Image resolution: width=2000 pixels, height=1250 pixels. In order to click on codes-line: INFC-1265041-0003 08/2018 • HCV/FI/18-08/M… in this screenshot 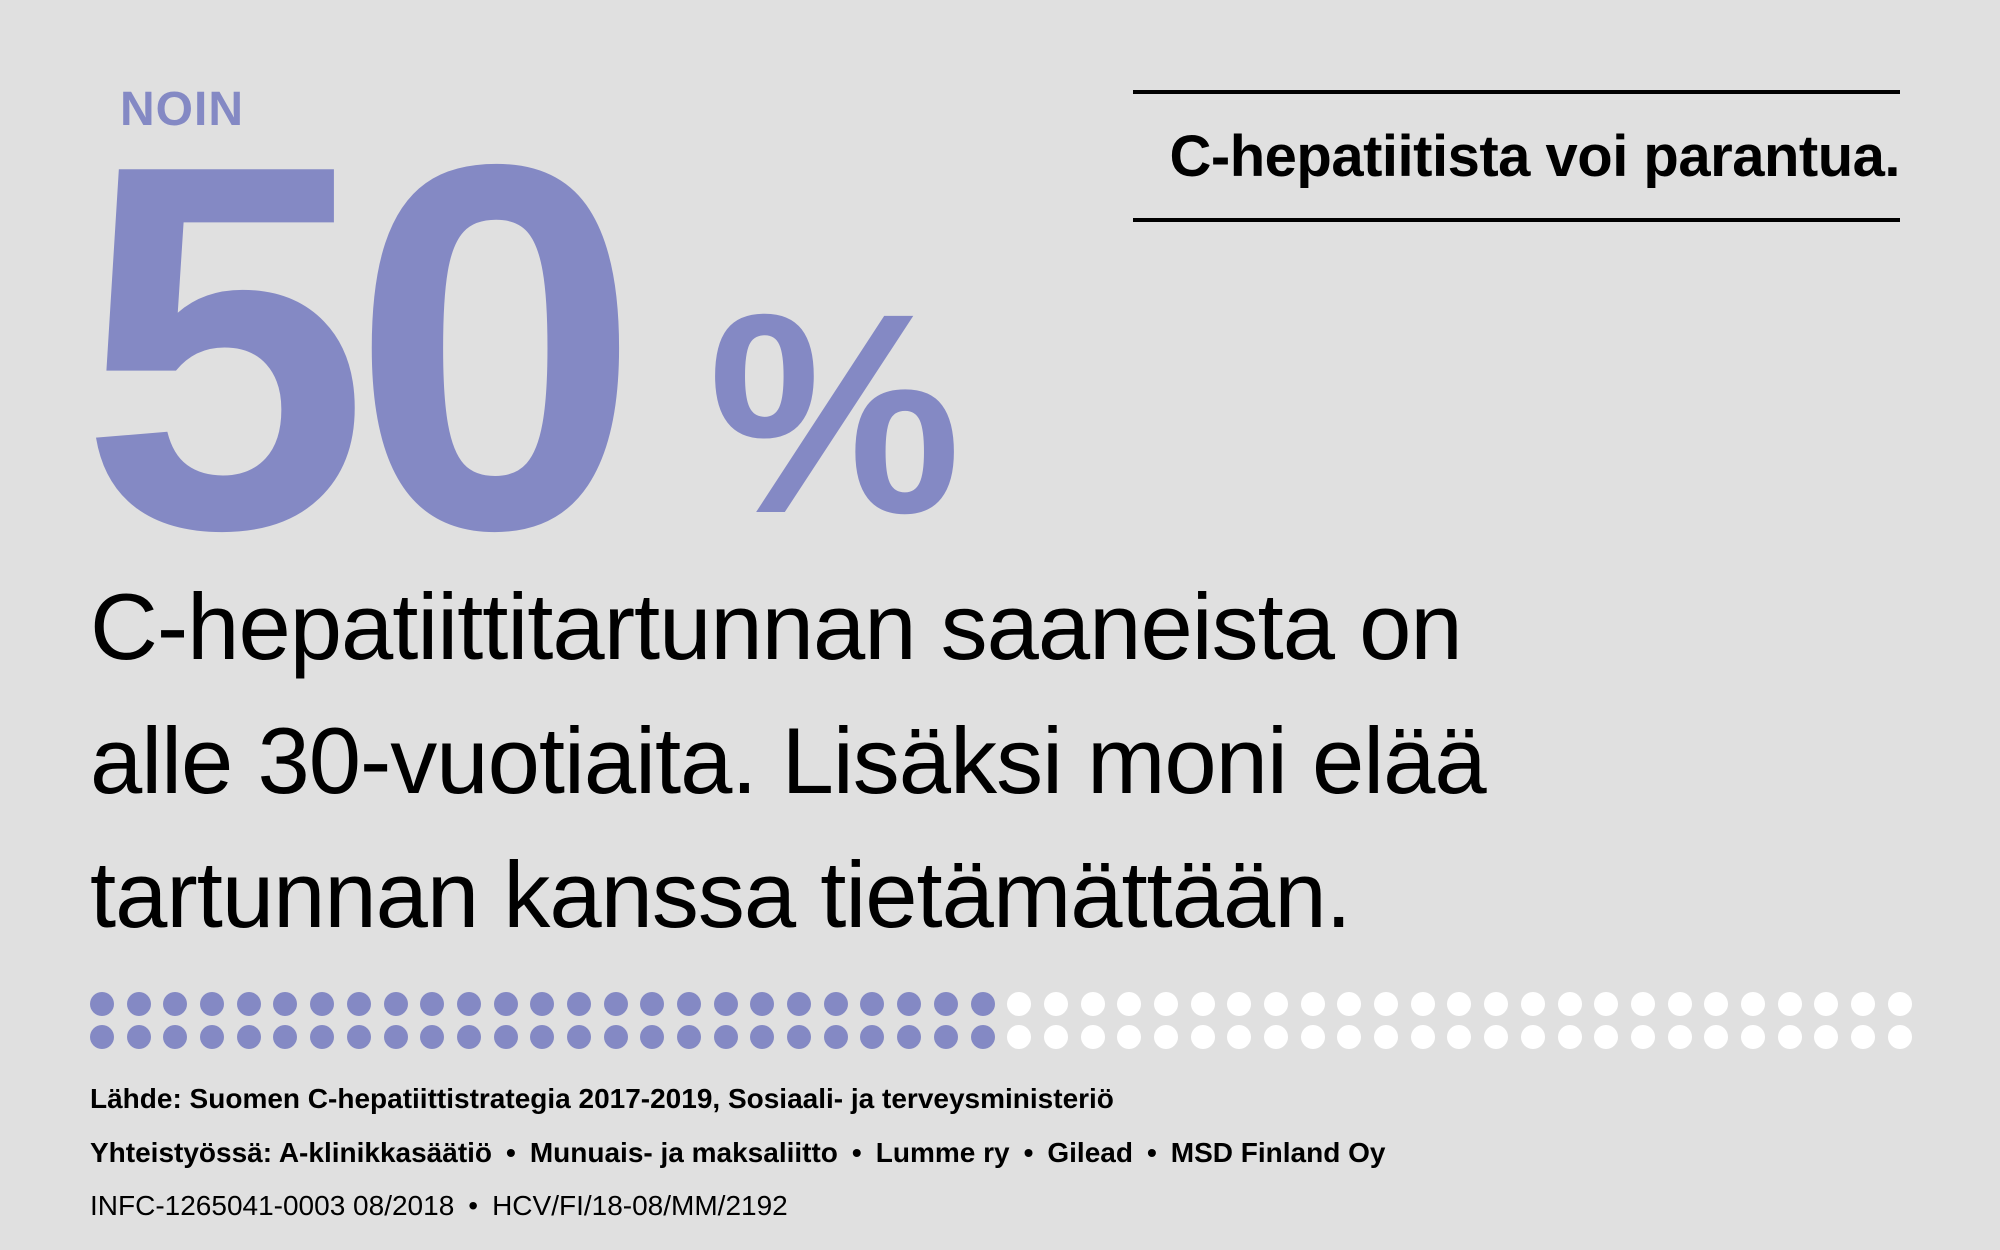, I will do `click(439, 1206)`.